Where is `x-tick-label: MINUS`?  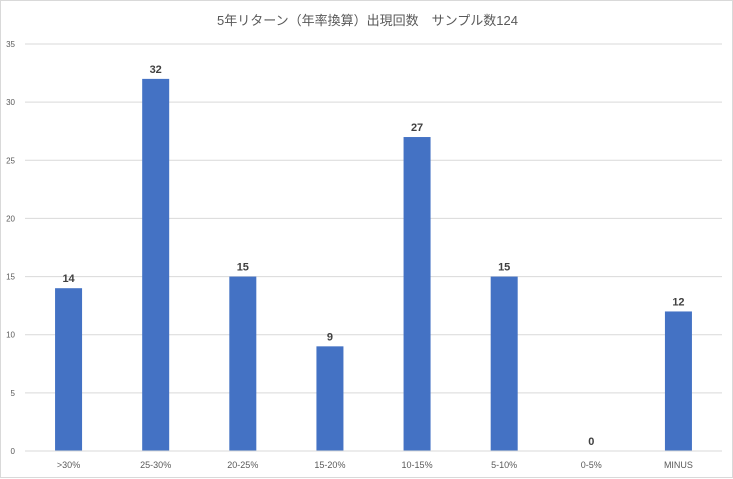 x-tick-label: MINUS is located at coordinates (678, 465).